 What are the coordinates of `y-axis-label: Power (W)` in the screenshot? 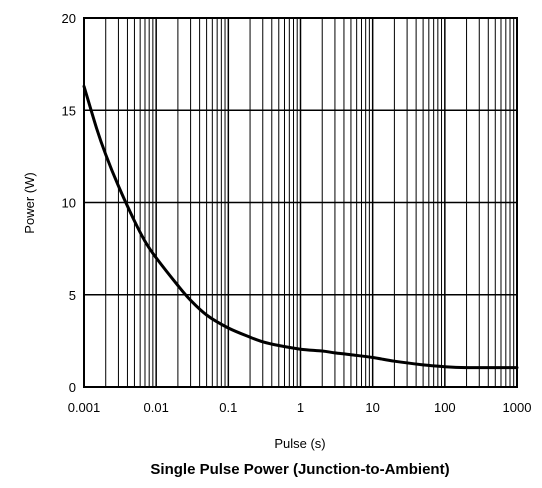 It's located at (29, 202).